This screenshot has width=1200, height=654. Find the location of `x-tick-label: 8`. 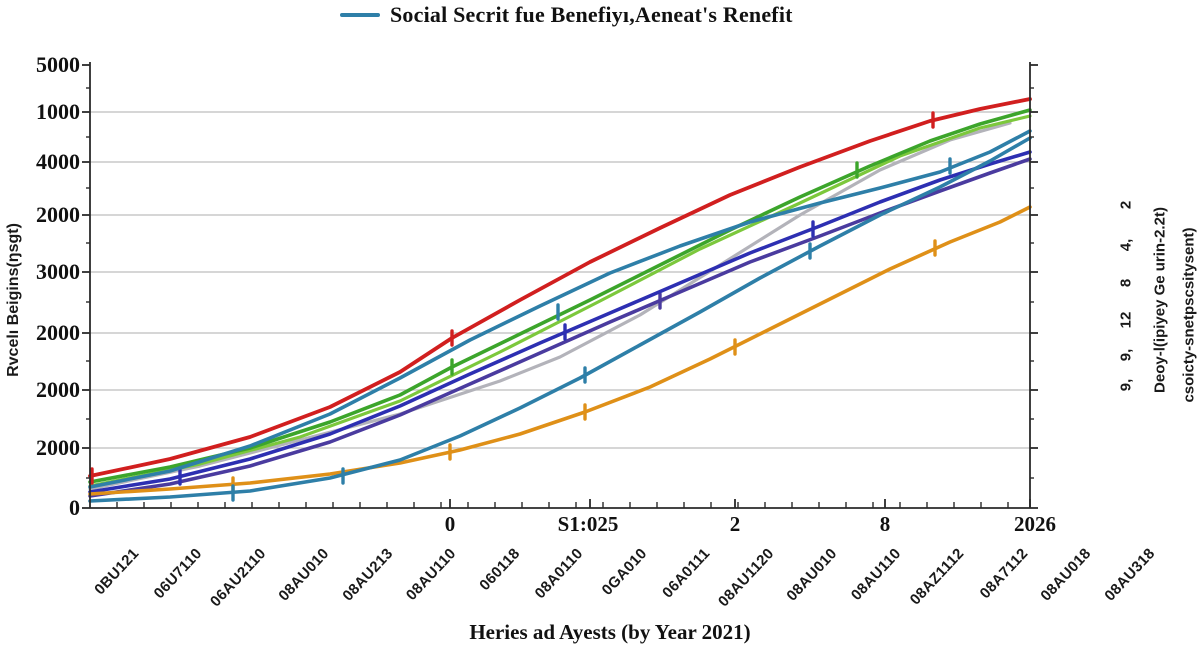

x-tick-label: 8 is located at coordinates (885, 524).